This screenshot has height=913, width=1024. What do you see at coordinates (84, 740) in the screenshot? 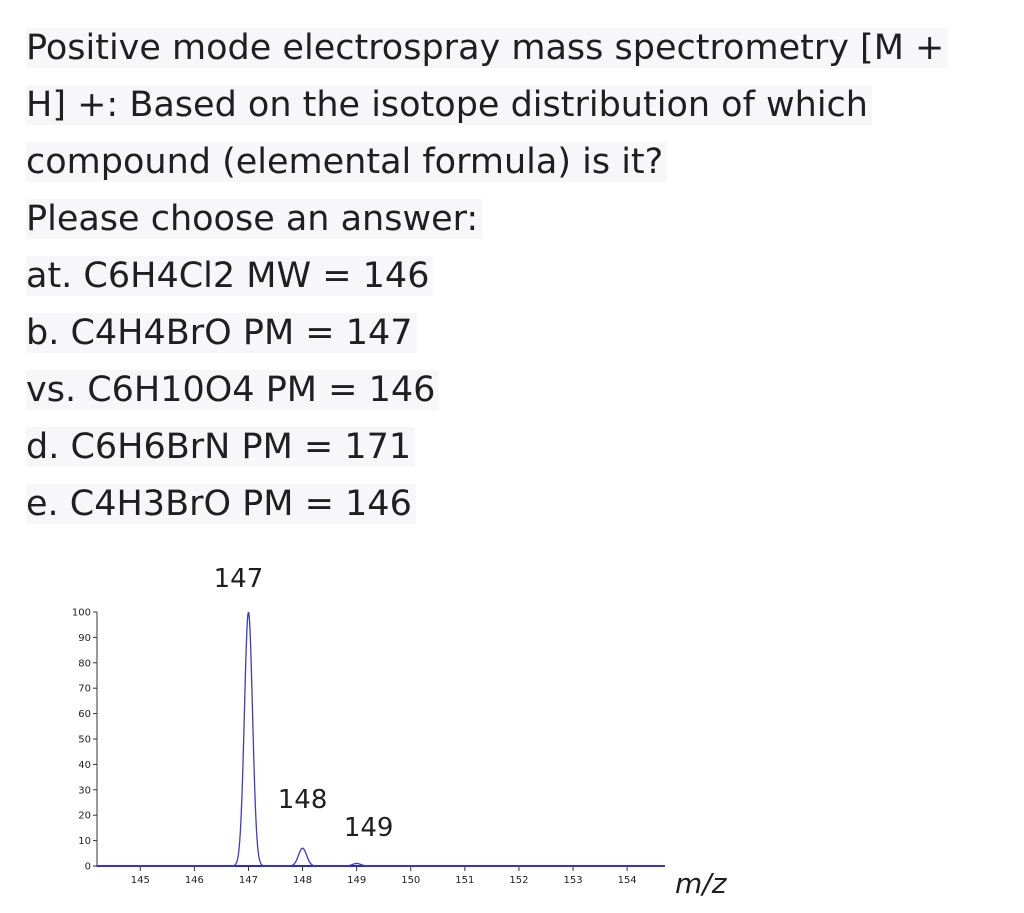
I see `y-tick-label: 50` at bounding box center [84, 740].